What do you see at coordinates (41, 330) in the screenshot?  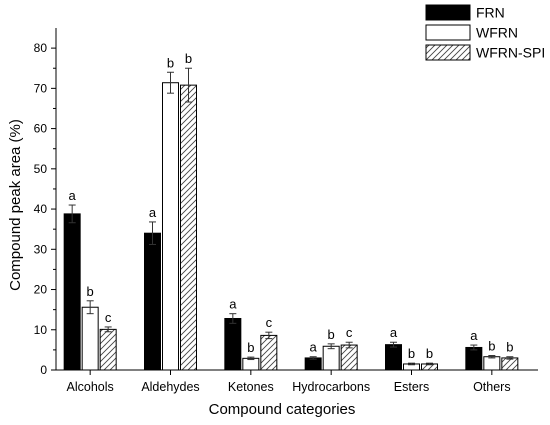 I see `y-tick-label: 10` at bounding box center [41, 330].